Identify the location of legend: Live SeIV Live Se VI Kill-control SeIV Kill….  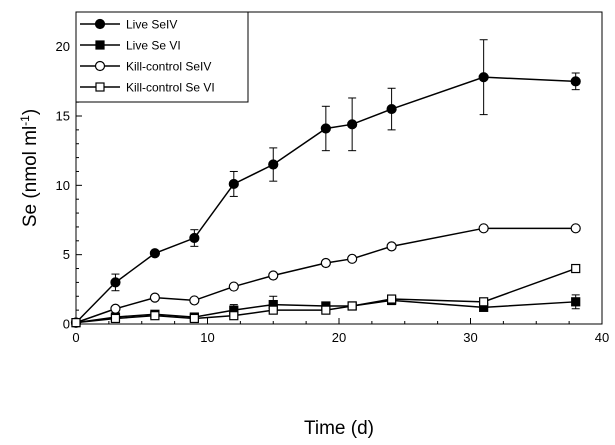
(162, 57).